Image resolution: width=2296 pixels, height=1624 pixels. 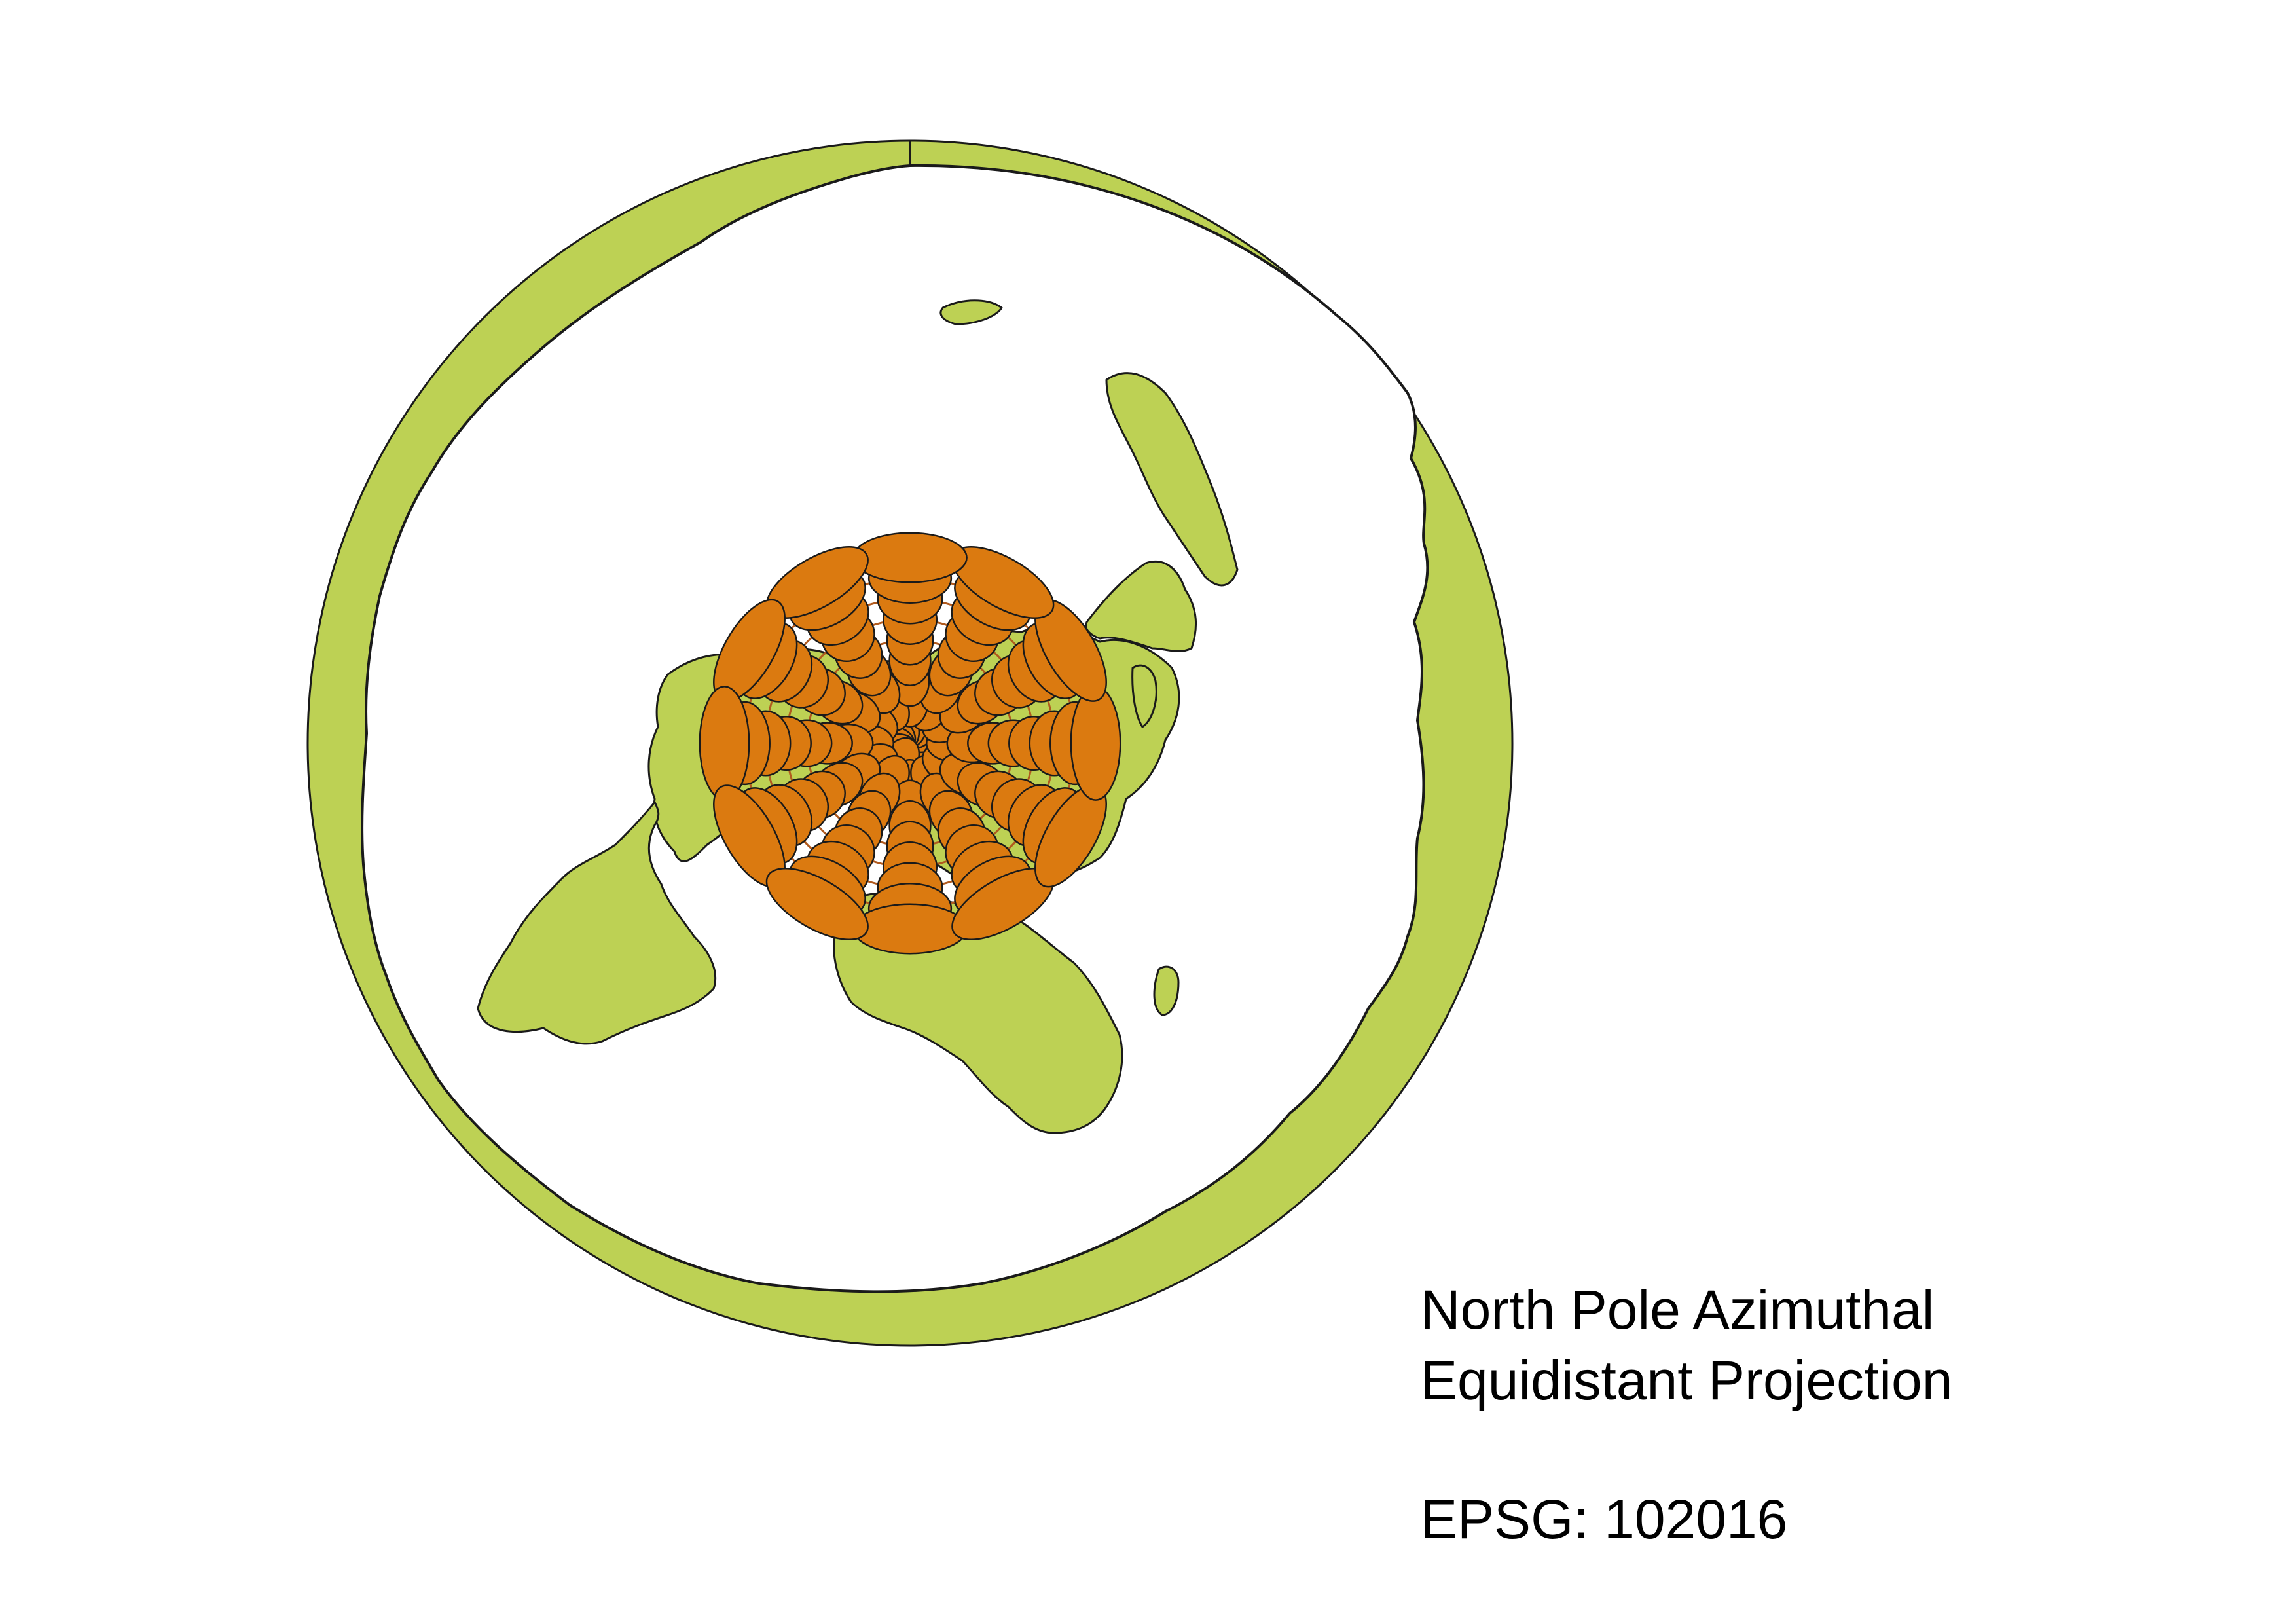 I want to click on northern-island, so click(x=971, y=312).